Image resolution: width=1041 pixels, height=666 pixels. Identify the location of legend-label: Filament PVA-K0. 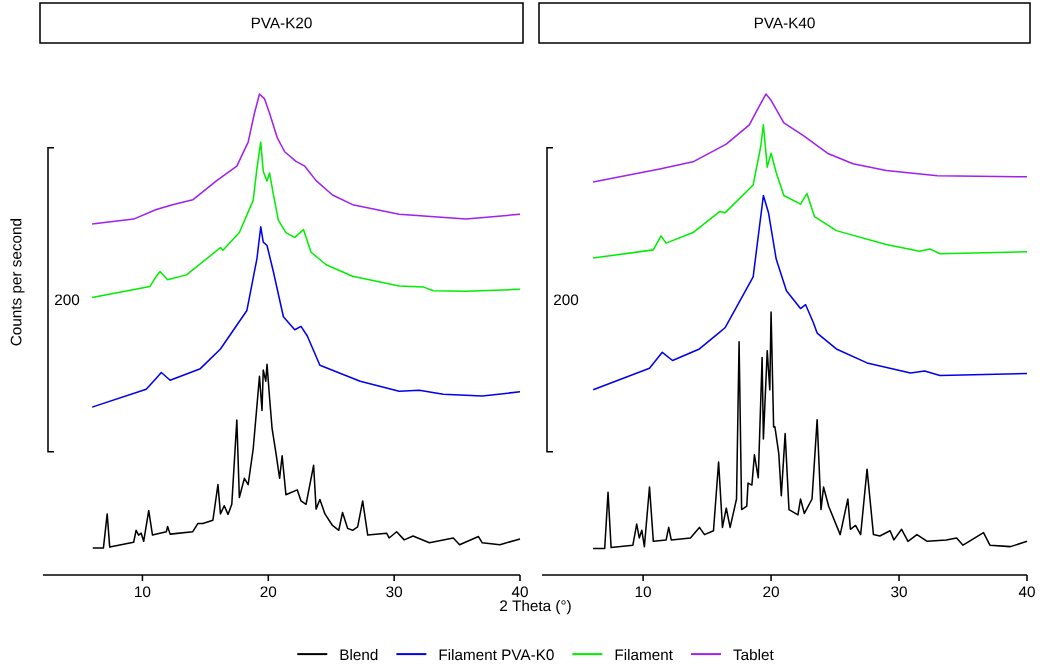
(496, 654).